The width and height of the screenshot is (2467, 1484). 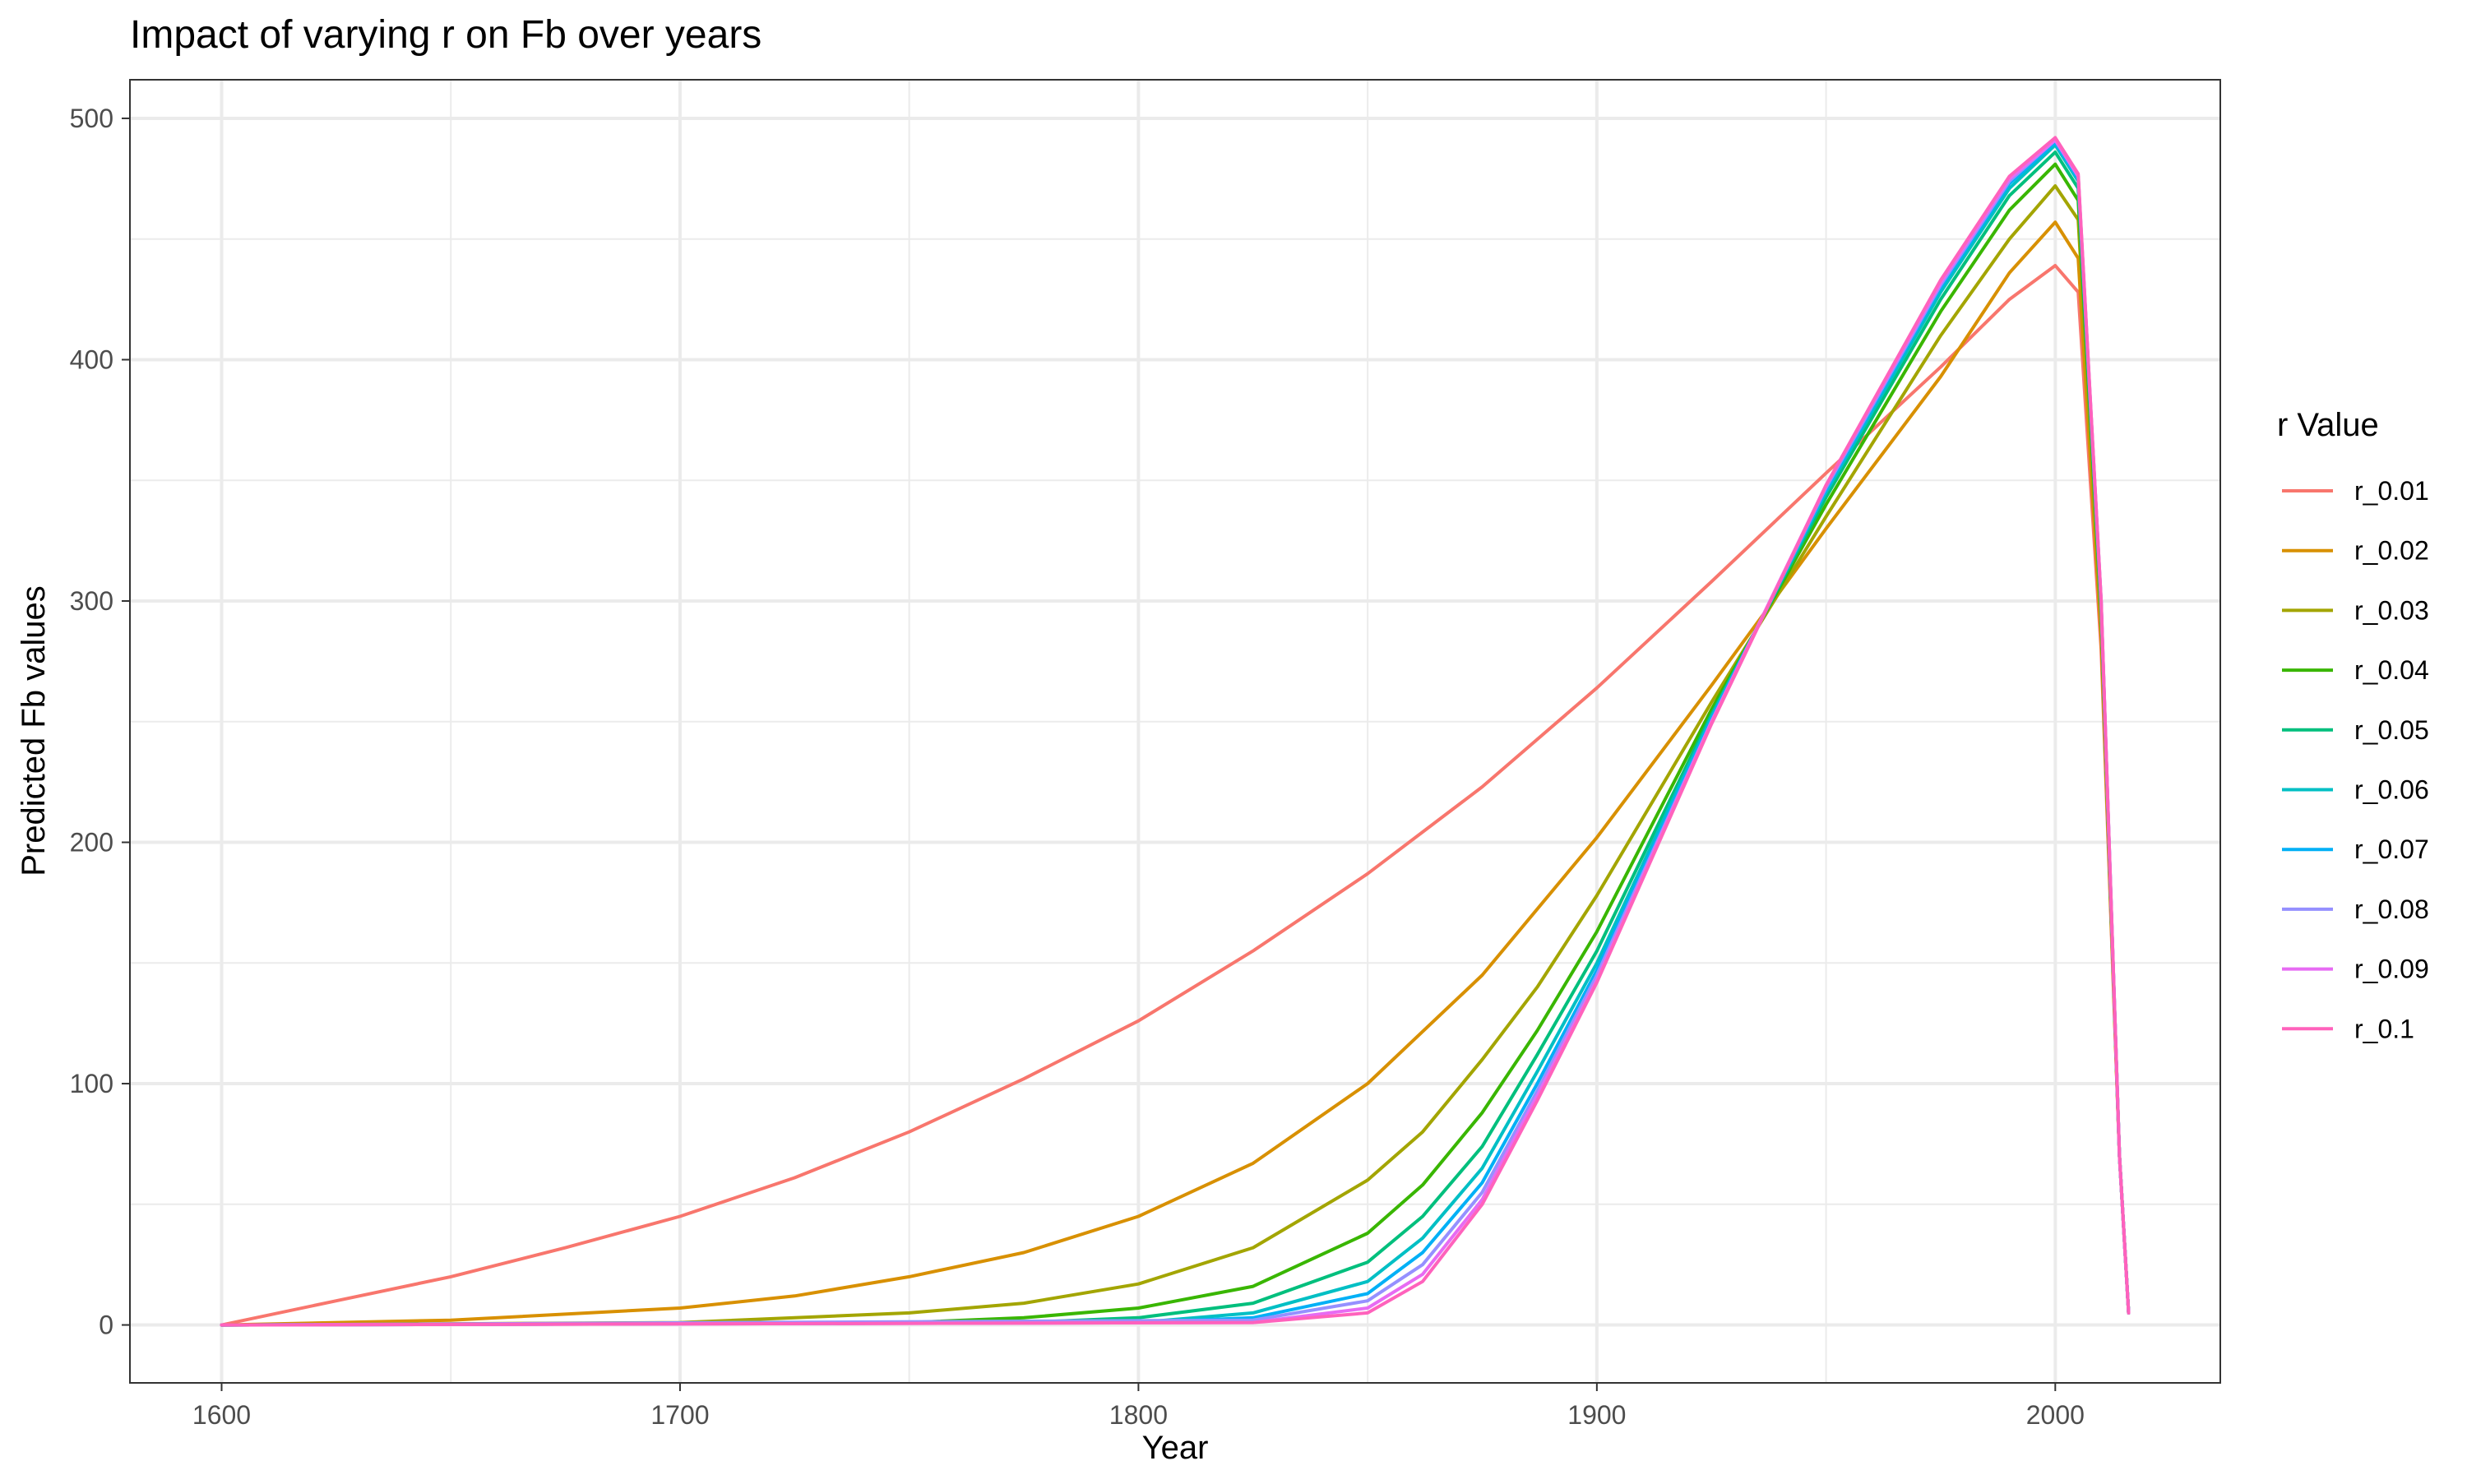 I want to click on x-tick-label: 1800, so click(x=1138, y=1415).